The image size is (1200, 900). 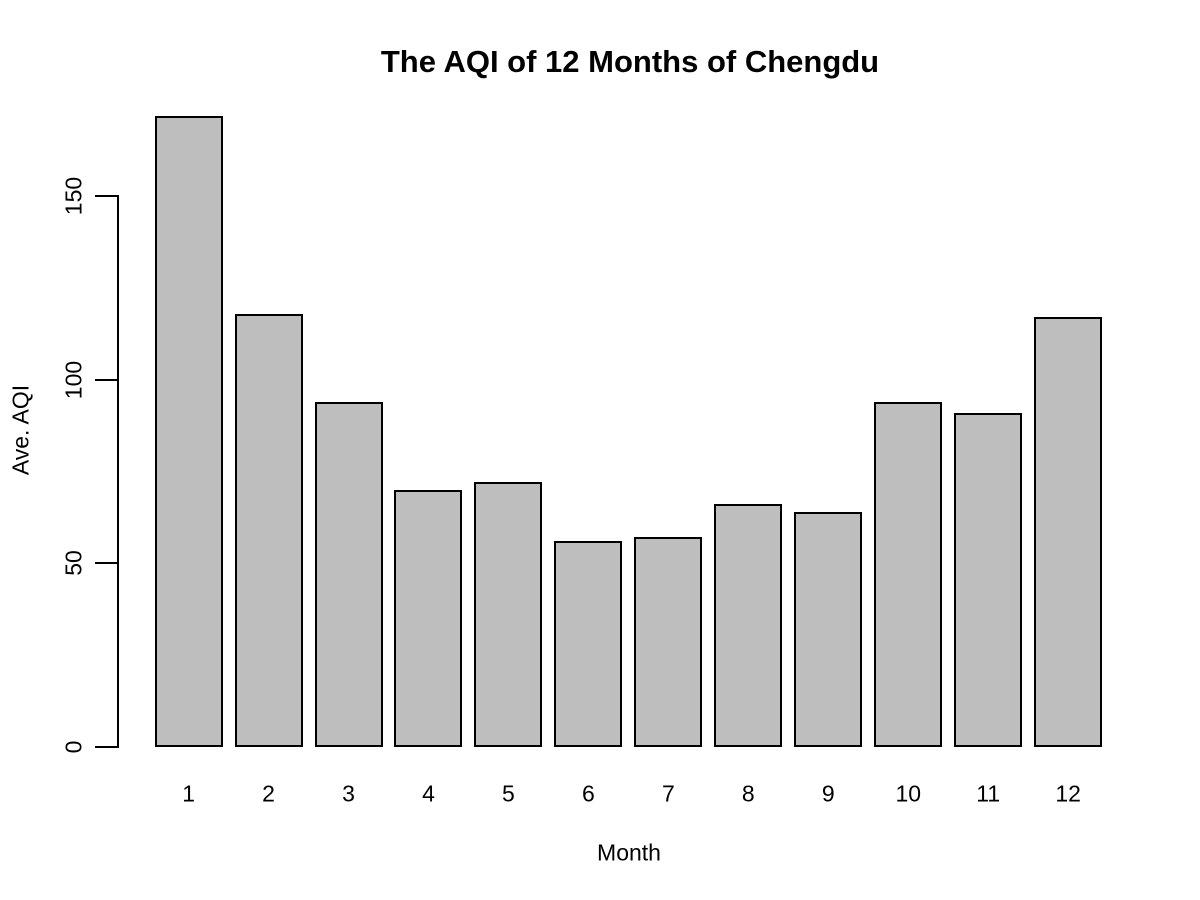 What do you see at coordinates (1068, 793) in the screenshot?
I see `x-tick-label: 12` at bounding box center [1068, 793].